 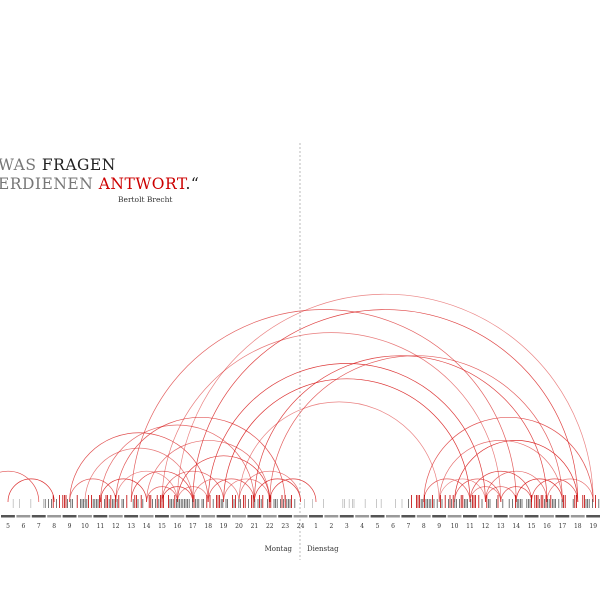 What do you see at coordinates (101, 526) in the screenshot?
I see `x-tick-label: 11` at bounding box center [101, 526].